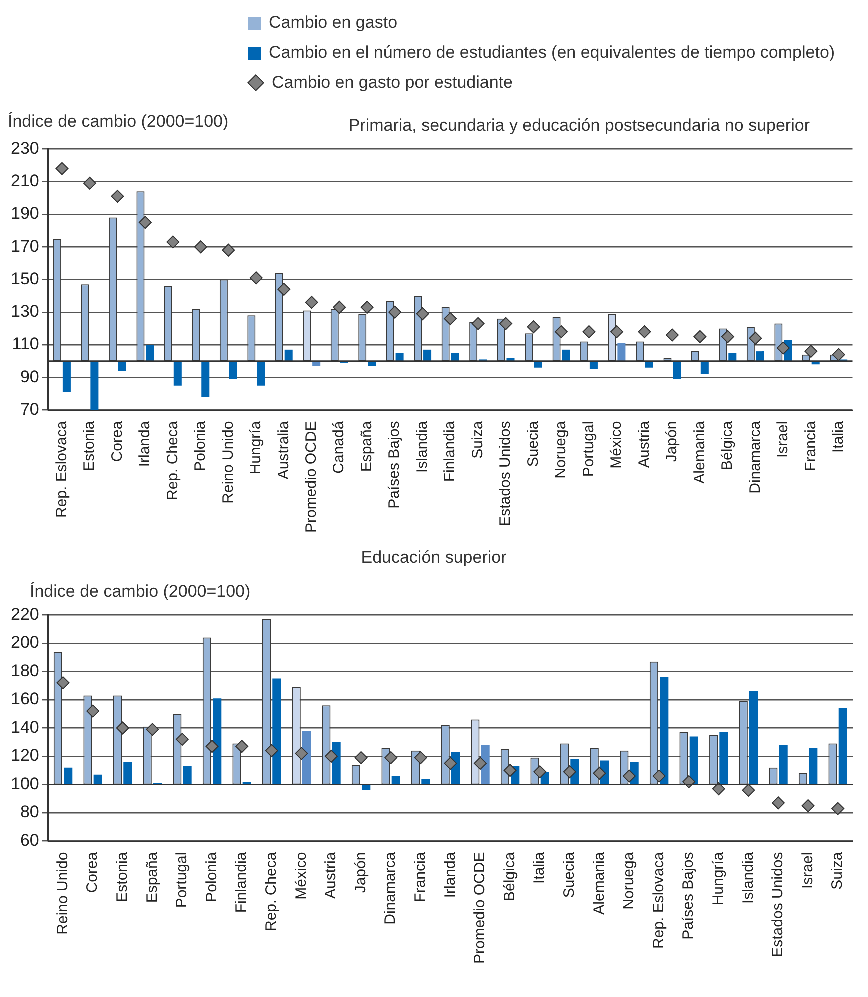  What do you see at coordinates (392, 83) in the screenshot?
I see `legend-label: Cambio en gasto por estudiante` at bounding box center [392, 83].